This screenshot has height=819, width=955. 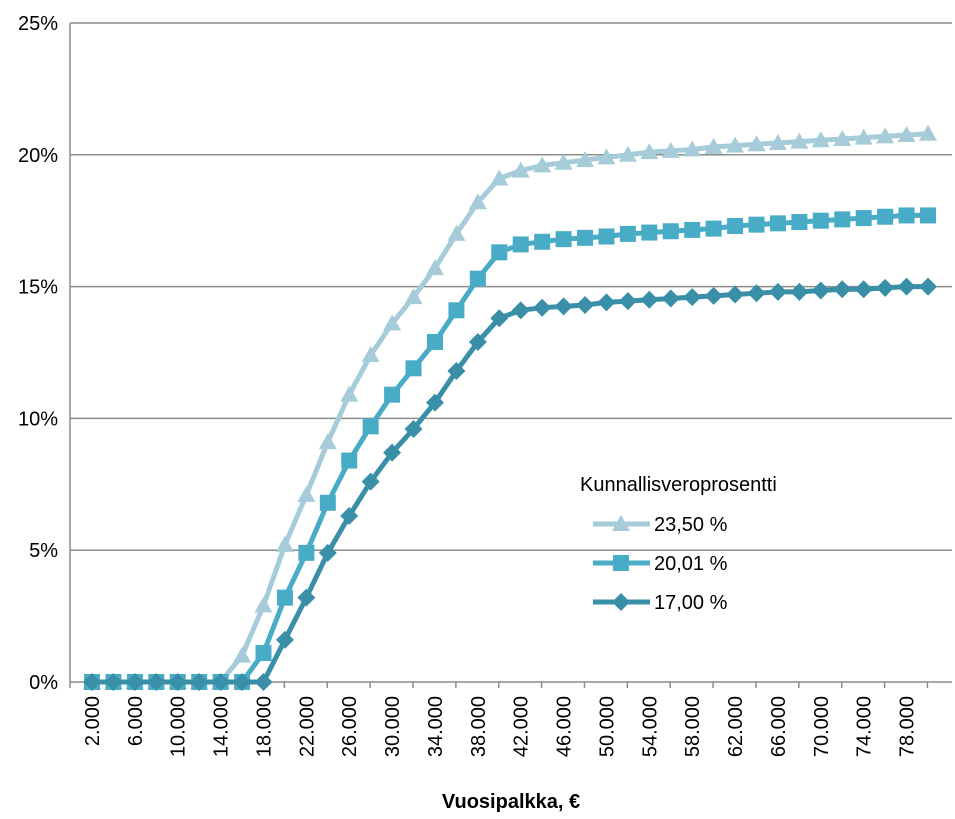 I want to click on x-tick-label: 70.000, so click(x=822, y=726).